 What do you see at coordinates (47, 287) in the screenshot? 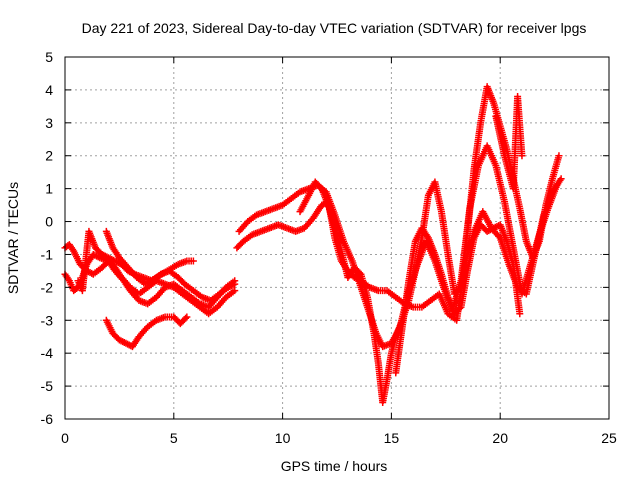
I see `y-tick-label: -2` at bounding box center [47, 287].